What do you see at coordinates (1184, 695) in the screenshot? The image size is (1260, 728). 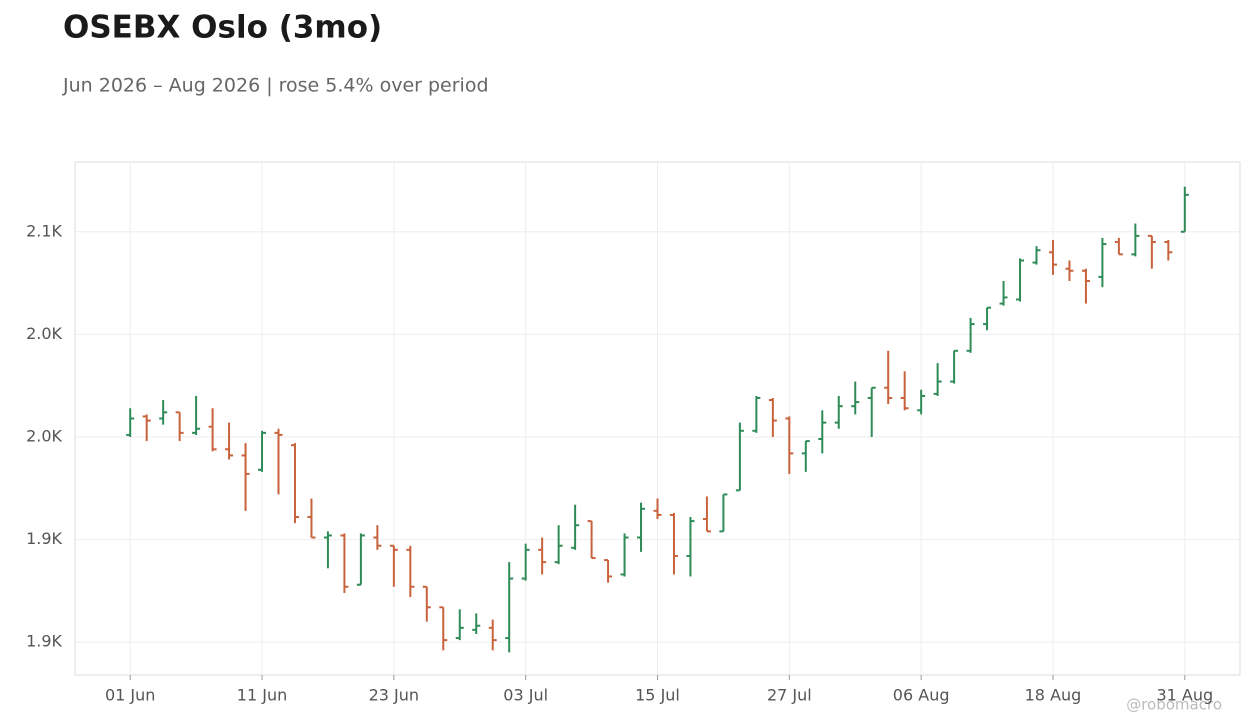 I see `x-tick-label: 31 Aug` at bounding box center [1184, 695].